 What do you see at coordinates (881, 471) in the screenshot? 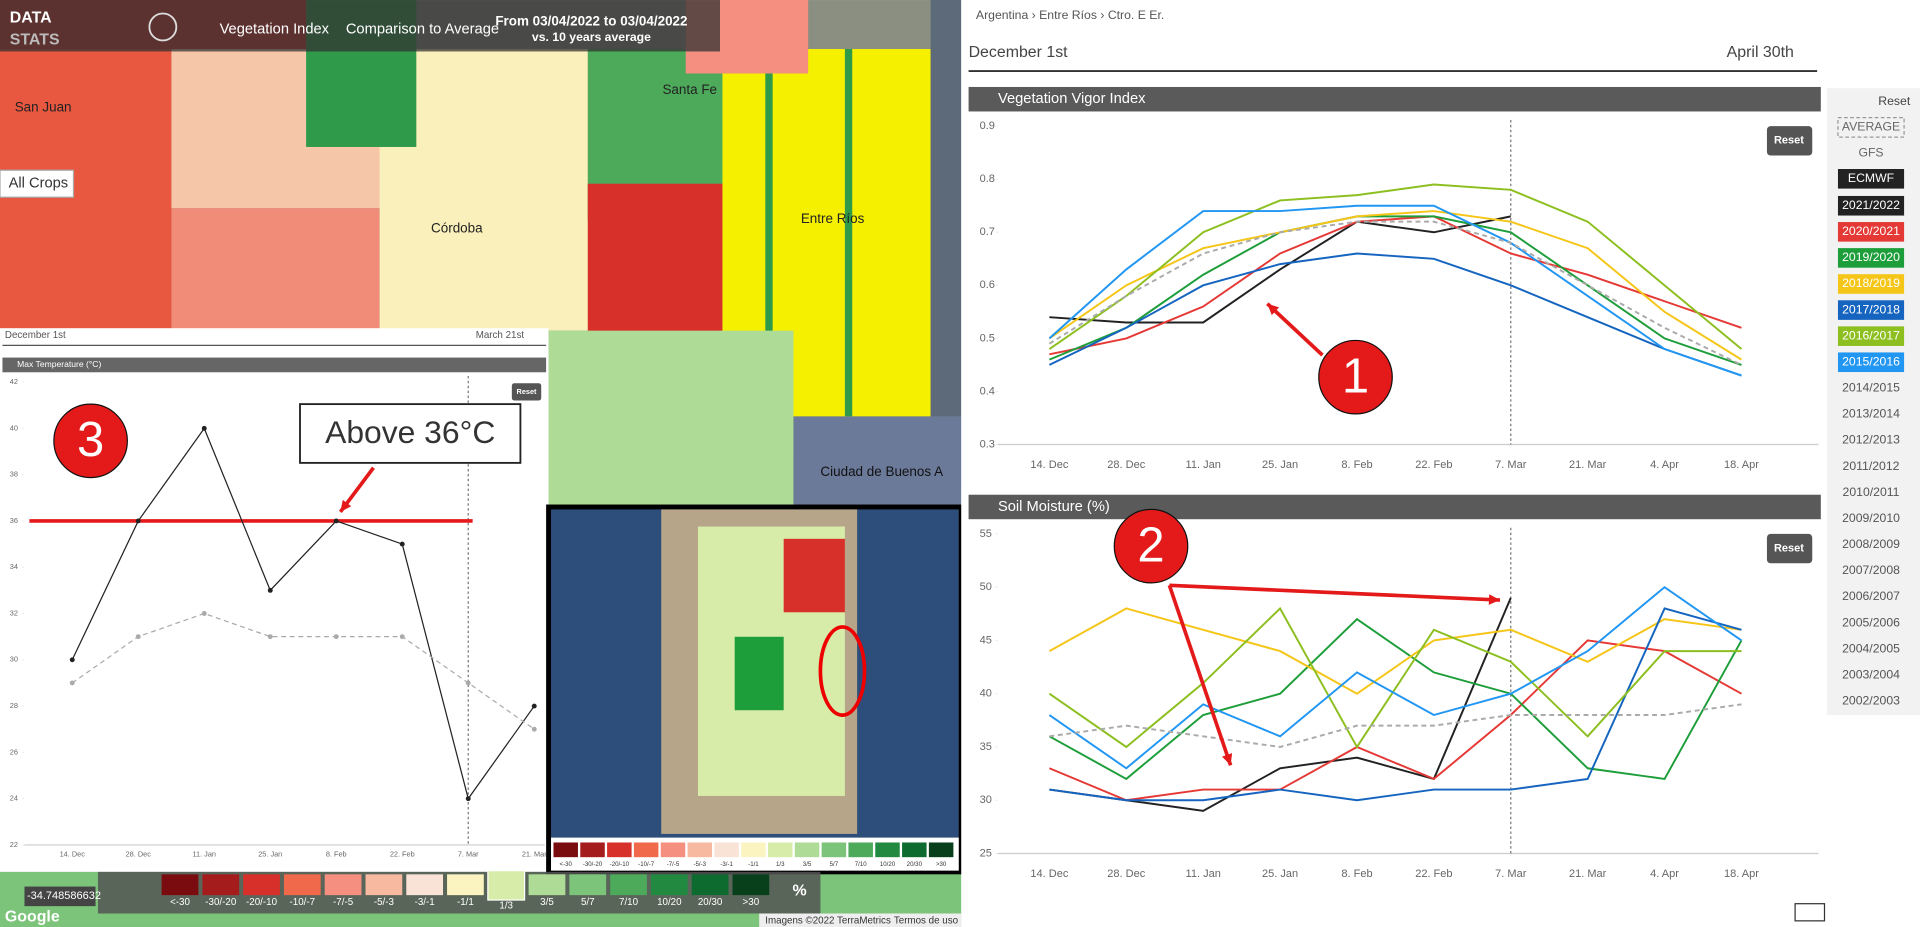
I see `place: Ciudad de Buenos A` at bounding box center [881, 471].